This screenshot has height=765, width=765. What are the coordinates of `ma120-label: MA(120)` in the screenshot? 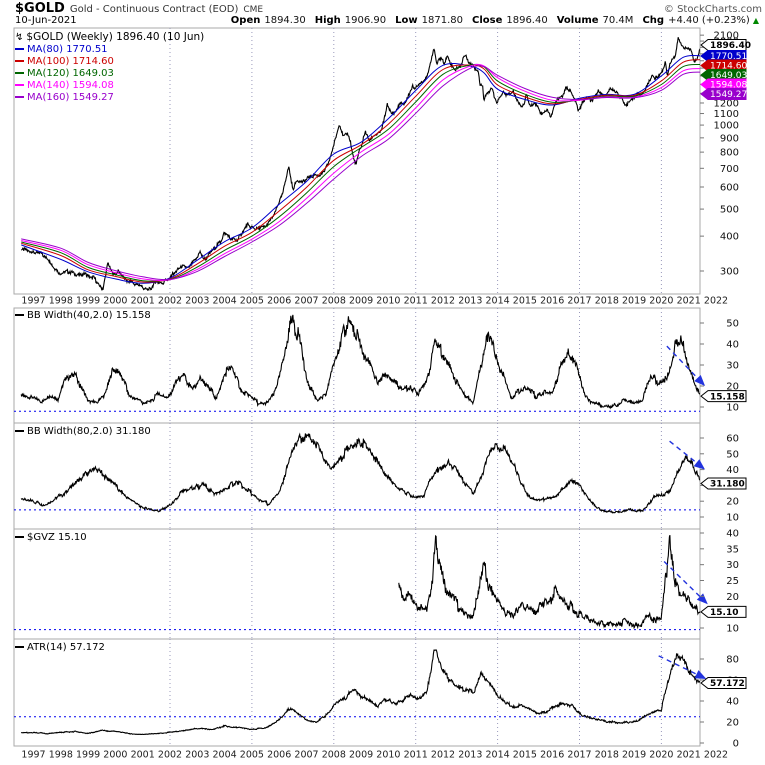 It's located at (48, 73).